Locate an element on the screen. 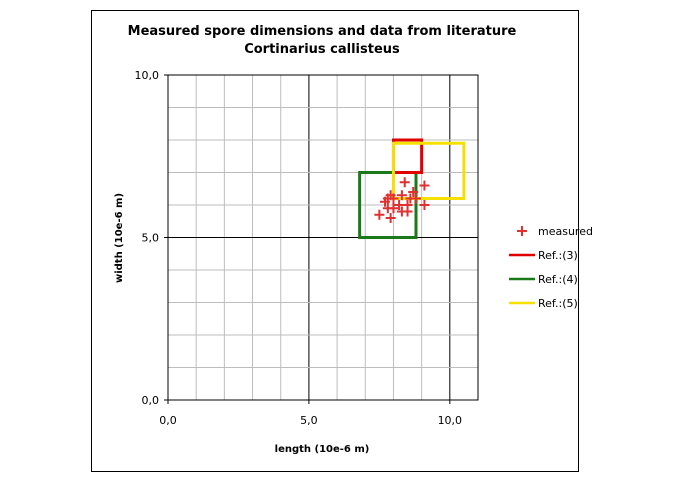 Image resolution: width=682 pixels, height=486 pixels. series-layer is located at coordinates (412, 188).